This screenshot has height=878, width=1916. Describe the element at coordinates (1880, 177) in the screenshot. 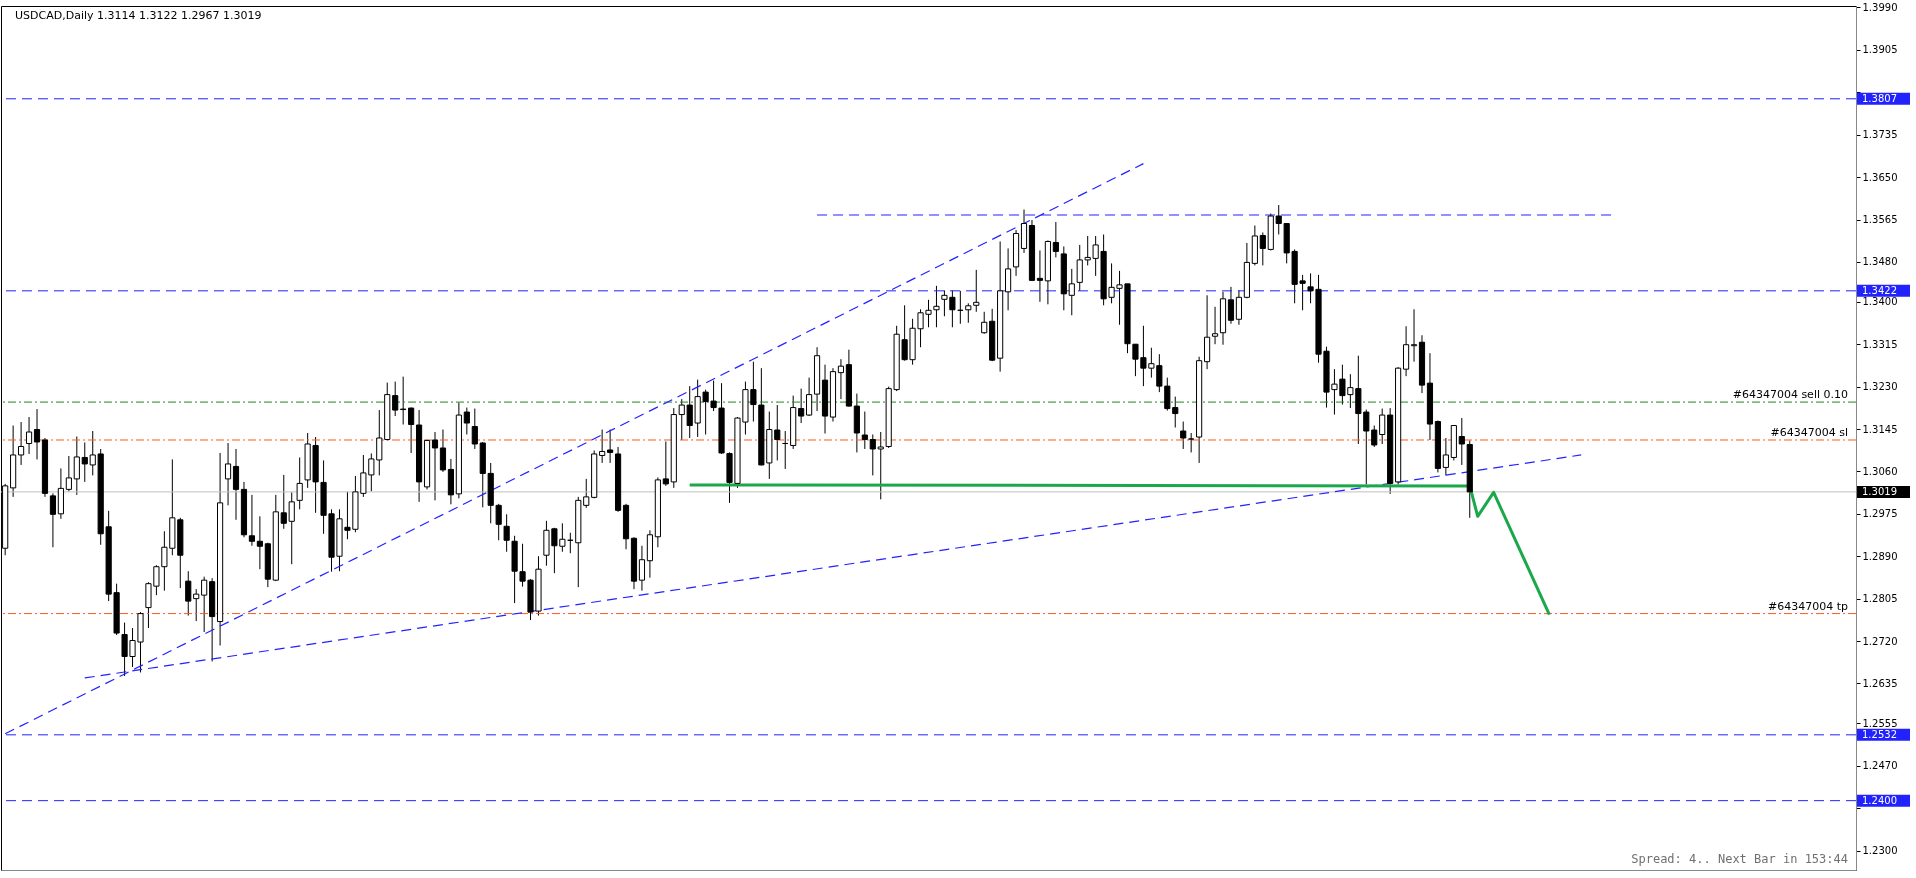

I see `y-tick-label: 1.3650` at that location.